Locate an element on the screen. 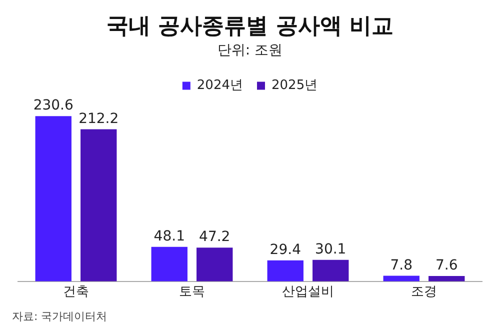  x-tick-label: 산업설비 is located at coordinates (308, 292).